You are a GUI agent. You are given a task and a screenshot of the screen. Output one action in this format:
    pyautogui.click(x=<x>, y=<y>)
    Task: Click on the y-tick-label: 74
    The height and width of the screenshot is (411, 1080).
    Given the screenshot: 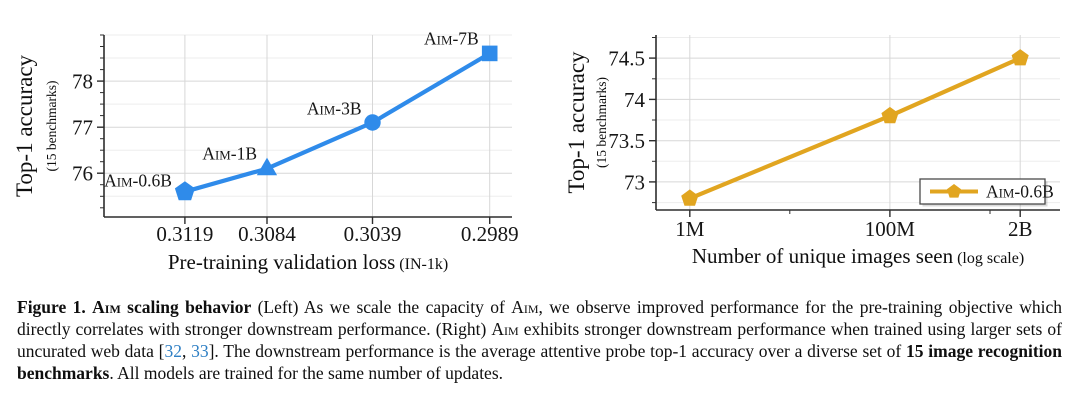 What is the action you would take?
    pyautogui.click(x=635, y=100)
    